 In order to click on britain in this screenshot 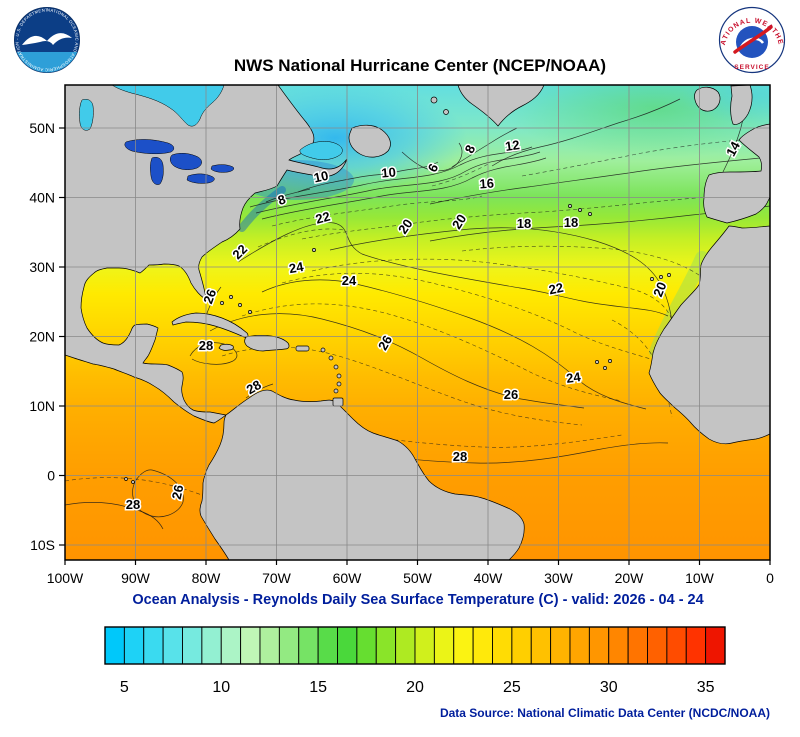, I will do `click(741, 105)`.